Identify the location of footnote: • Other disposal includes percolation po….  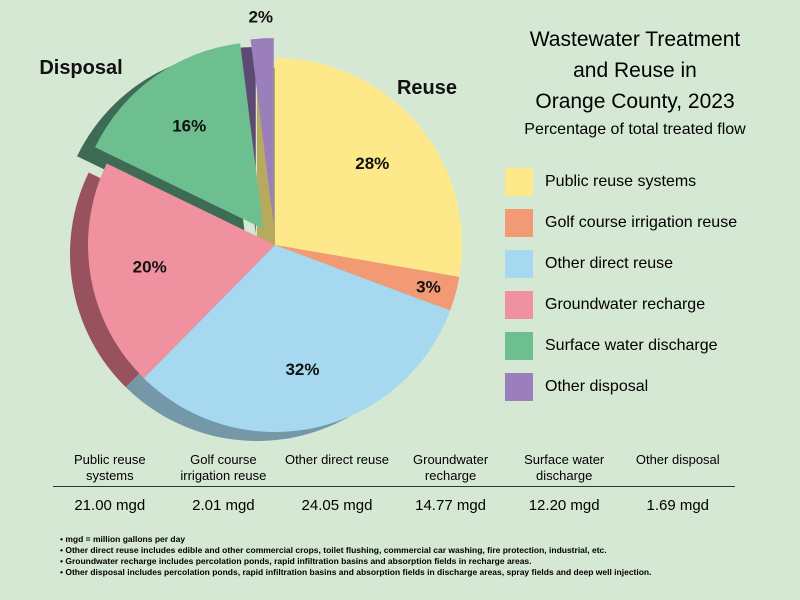
(356, 572).